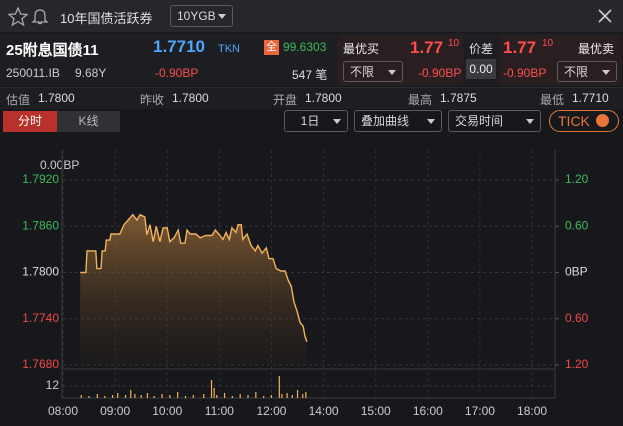 The width and height of the screenshot is (623, 426). What do you see at coordinates (316, 121) in the screenshot?
I see `period-select: 1日` at bounding box center [316, 121].